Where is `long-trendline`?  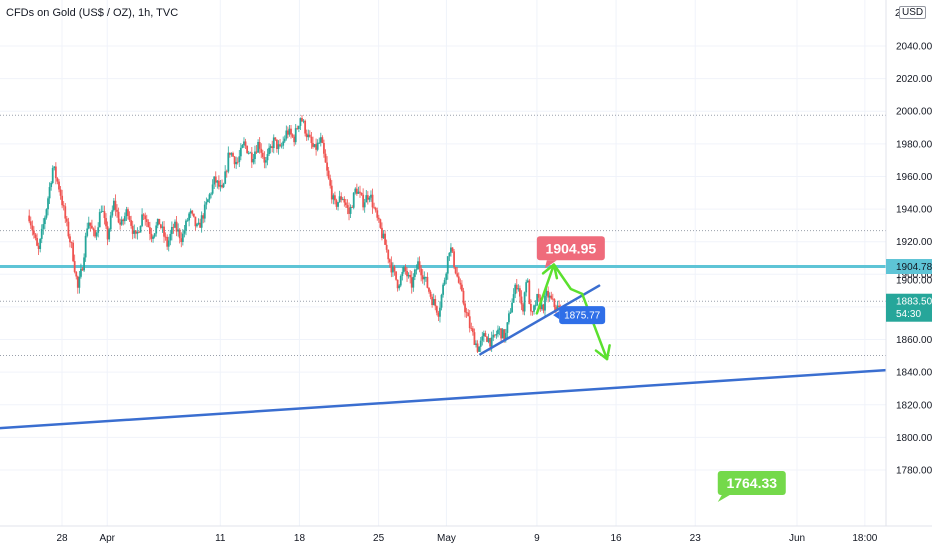 long-trendline is located at coordinates (453, 398).